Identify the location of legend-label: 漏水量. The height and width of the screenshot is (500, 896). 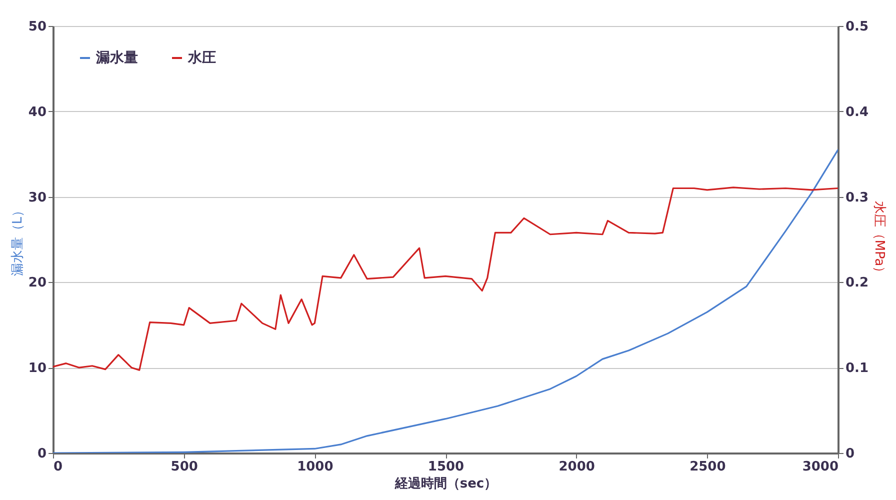
(116, 58).